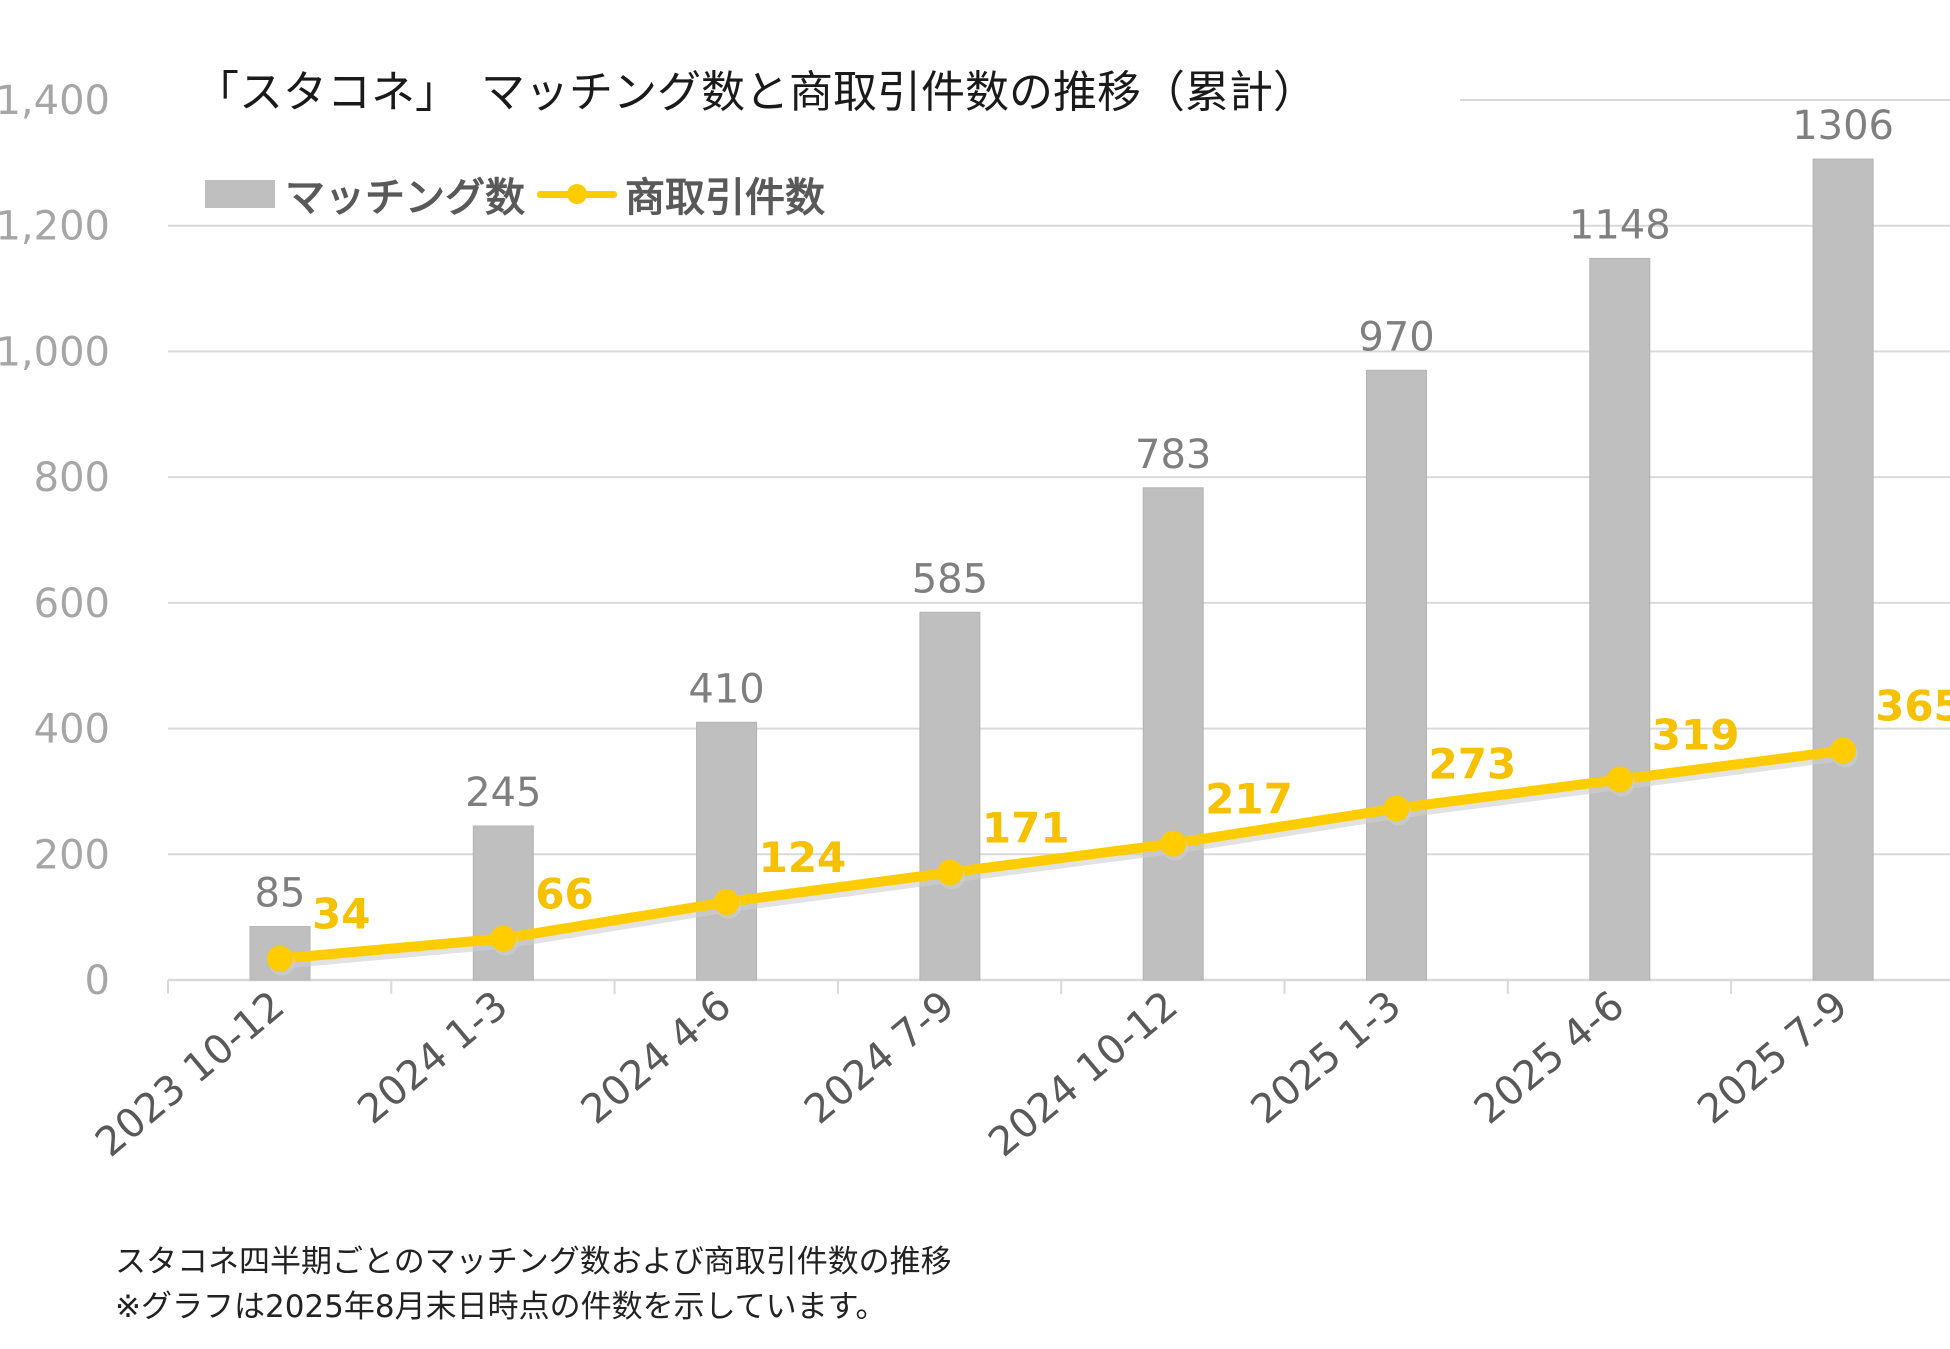 The width and height of the screenshot is (1950, 1349). Describe the element at coordinates (1696, 734) in the screenshot. I see `line-value-label: 319` at that location.